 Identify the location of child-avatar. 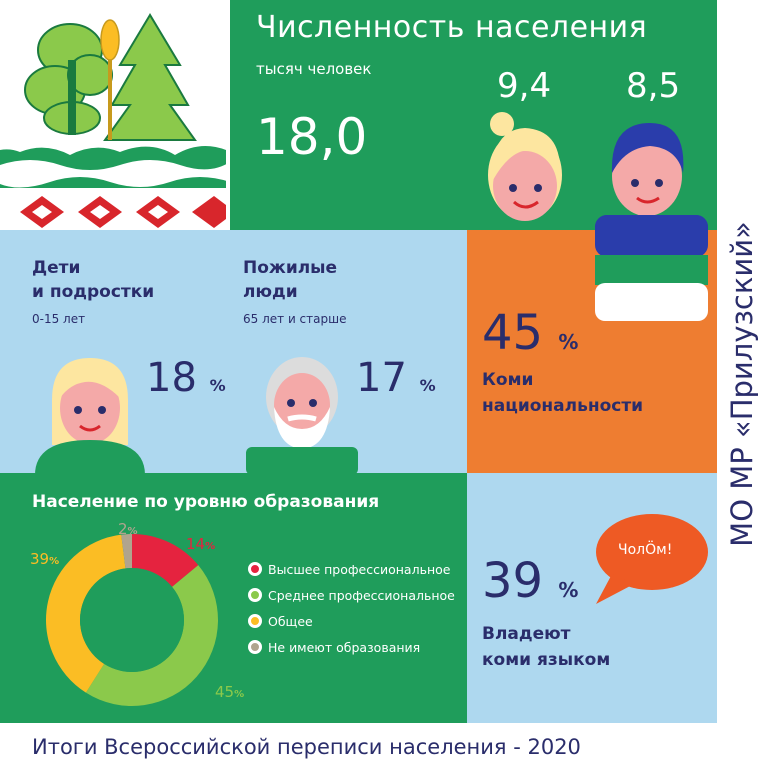
(90, 416).